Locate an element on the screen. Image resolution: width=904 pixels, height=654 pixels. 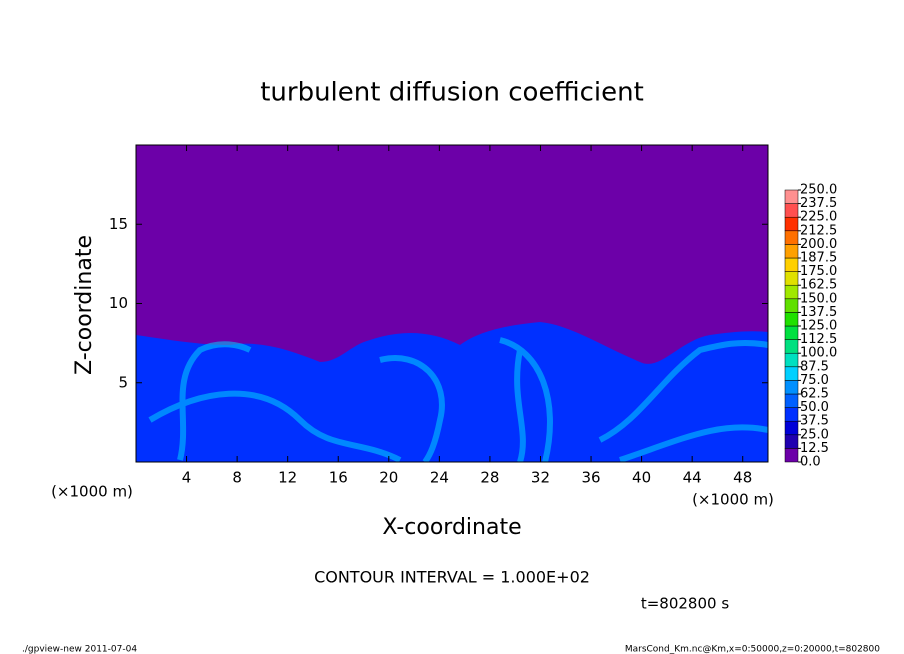
chart-title: turbulent diffusion coefficient is located at coordinates (452, 93).